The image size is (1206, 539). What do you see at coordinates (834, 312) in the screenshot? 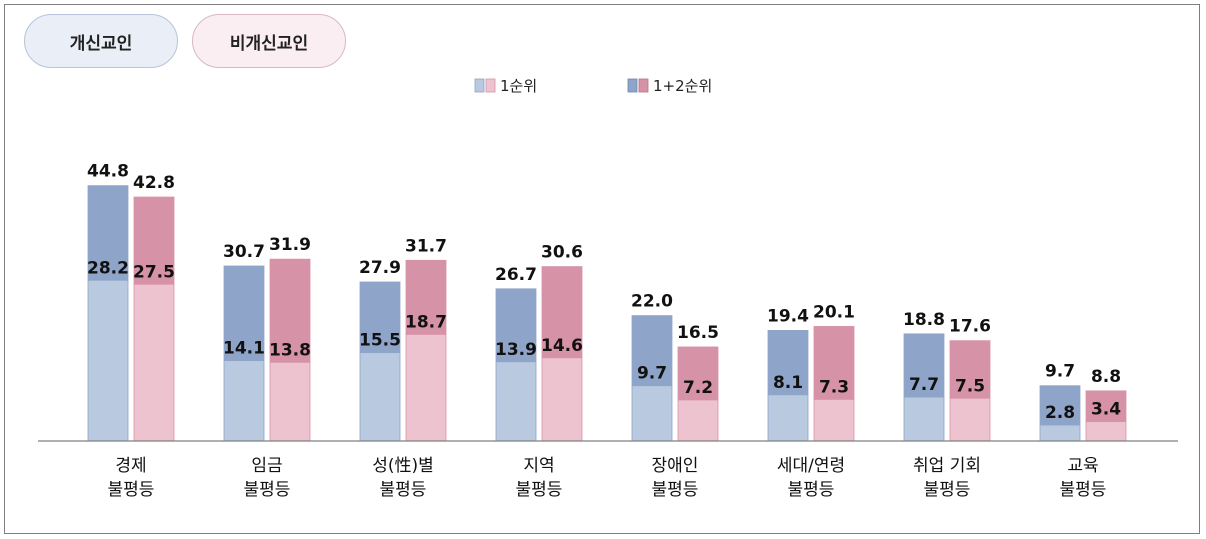
I see `data-label-combined-non-reformist: 20.1` at bounding box center [834, 312].